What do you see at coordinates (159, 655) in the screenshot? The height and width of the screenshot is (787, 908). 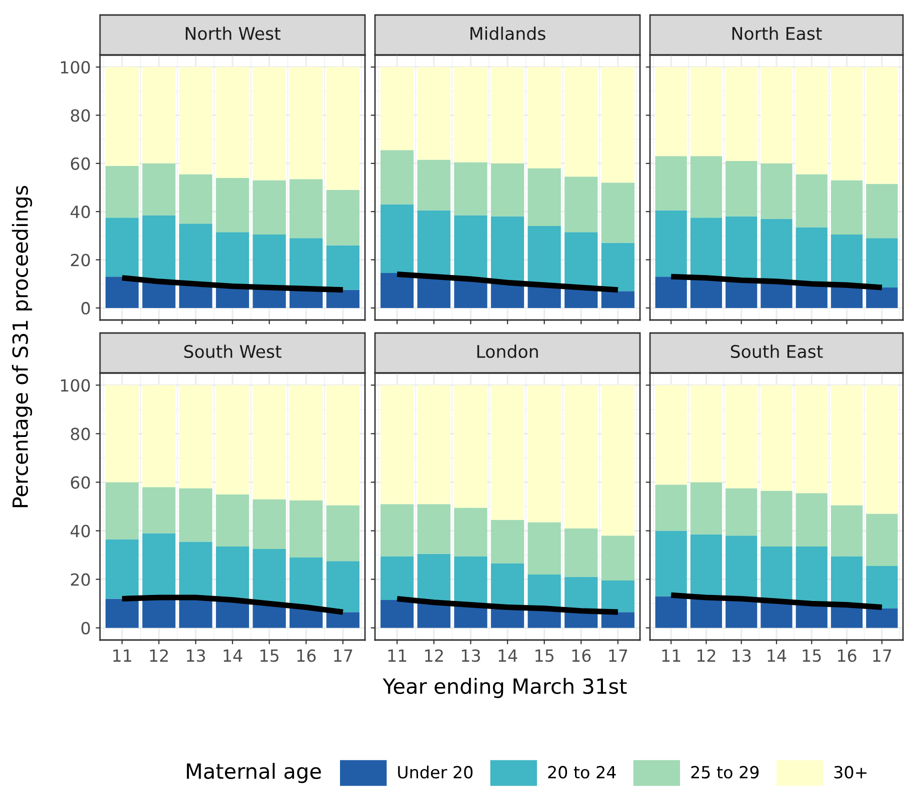 I see `x-tick-label: 12` at bounding box center [159, 655].